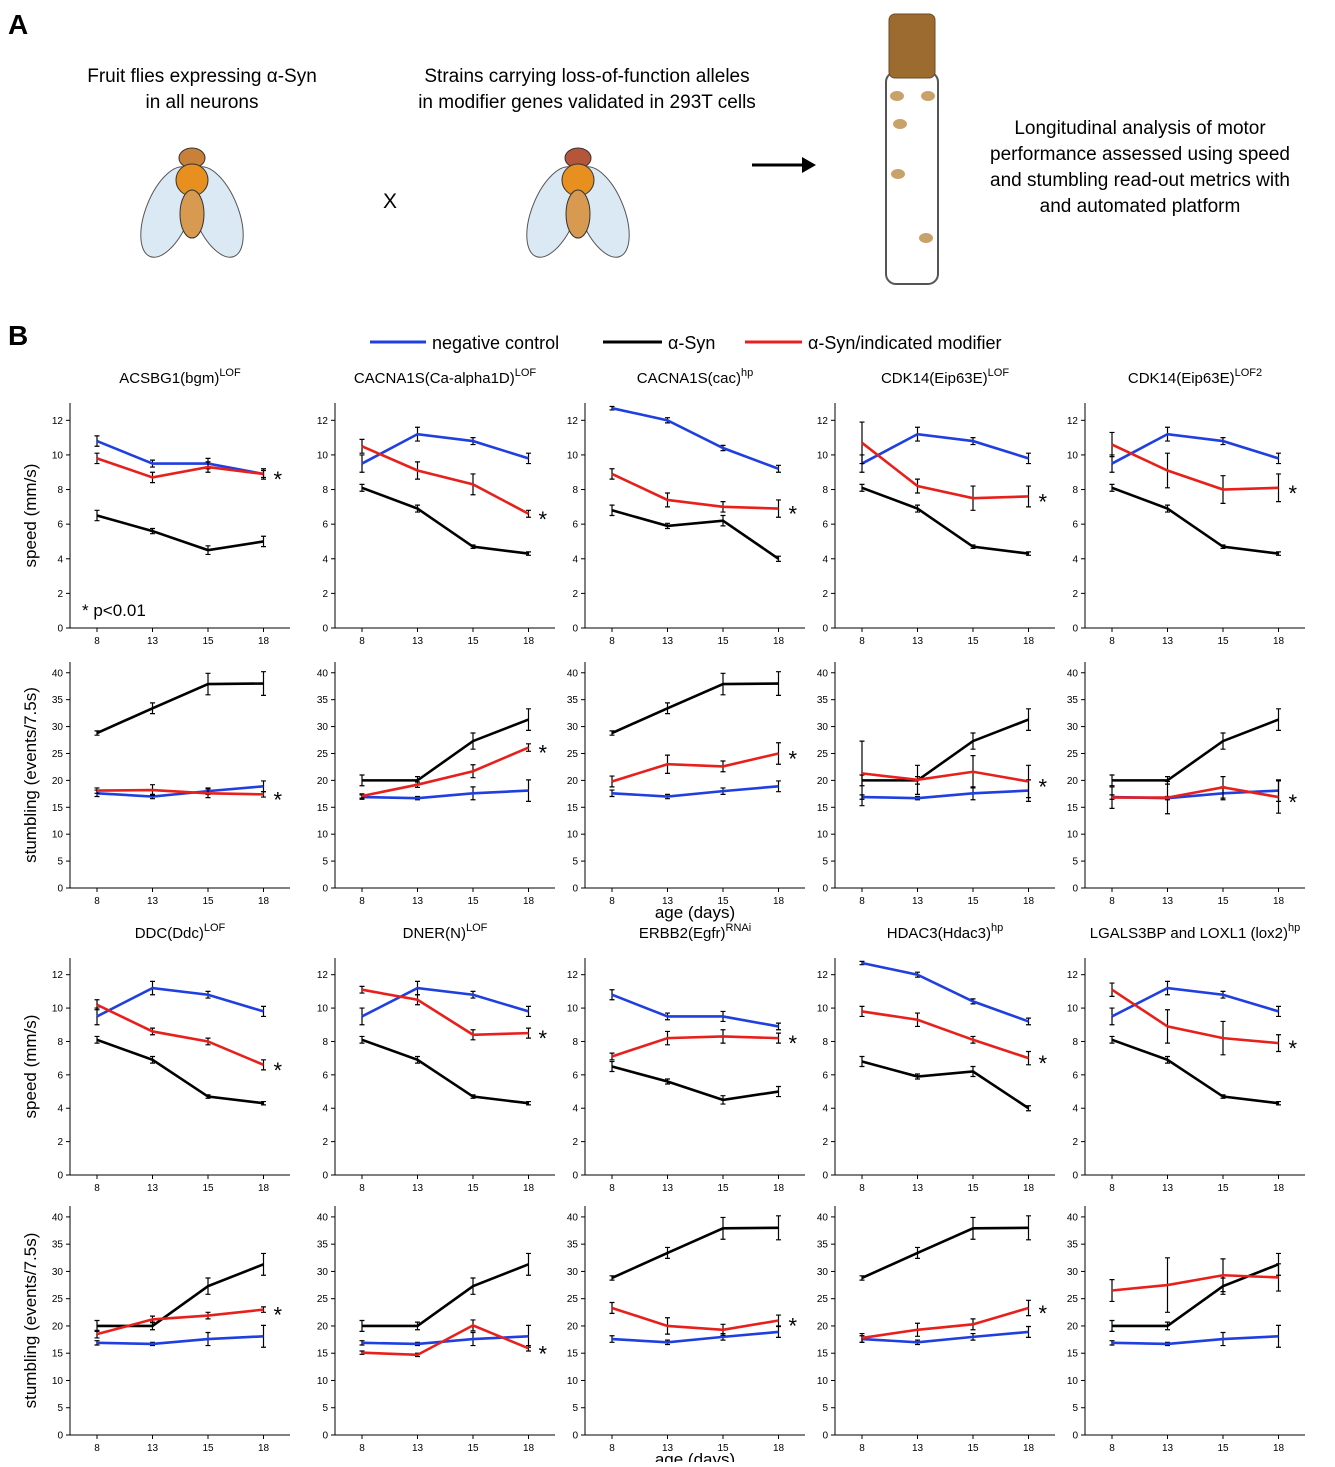 The width and height of the screenshot is (1335, 1467). I want to click on title-text: ACSBG1(bgm), so click(169, 378).